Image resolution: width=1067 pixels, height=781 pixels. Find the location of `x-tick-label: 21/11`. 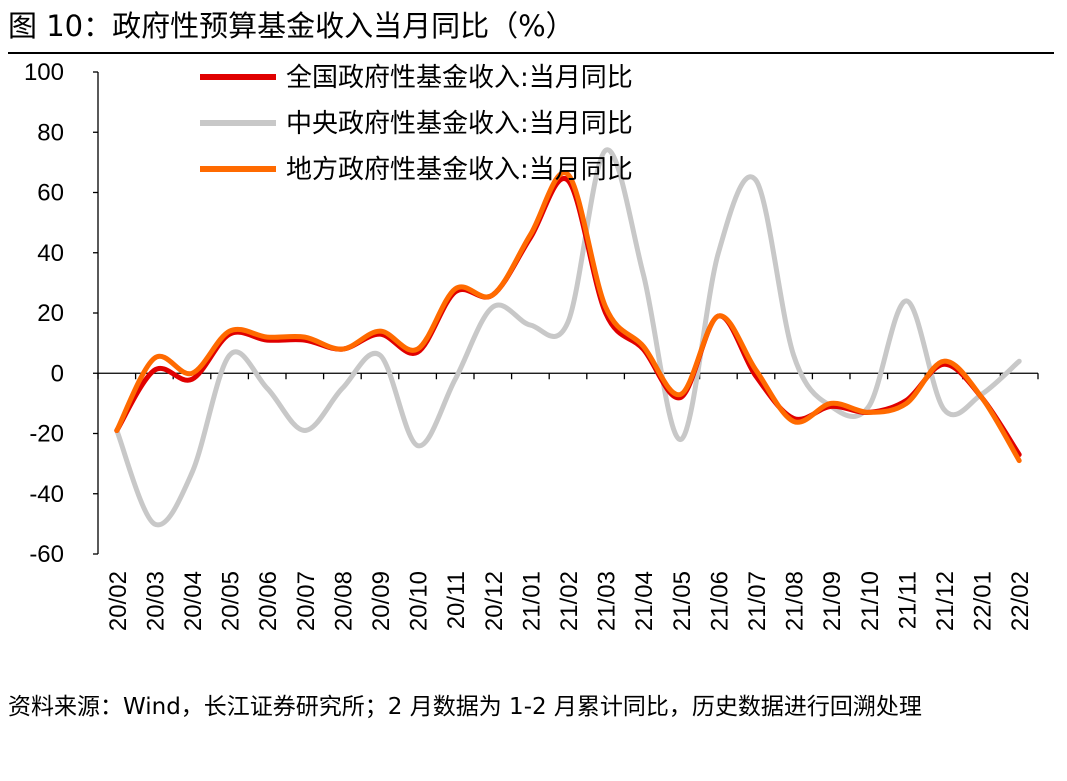

x-tick-label: 21/11 is located at coordinates (907, 600).